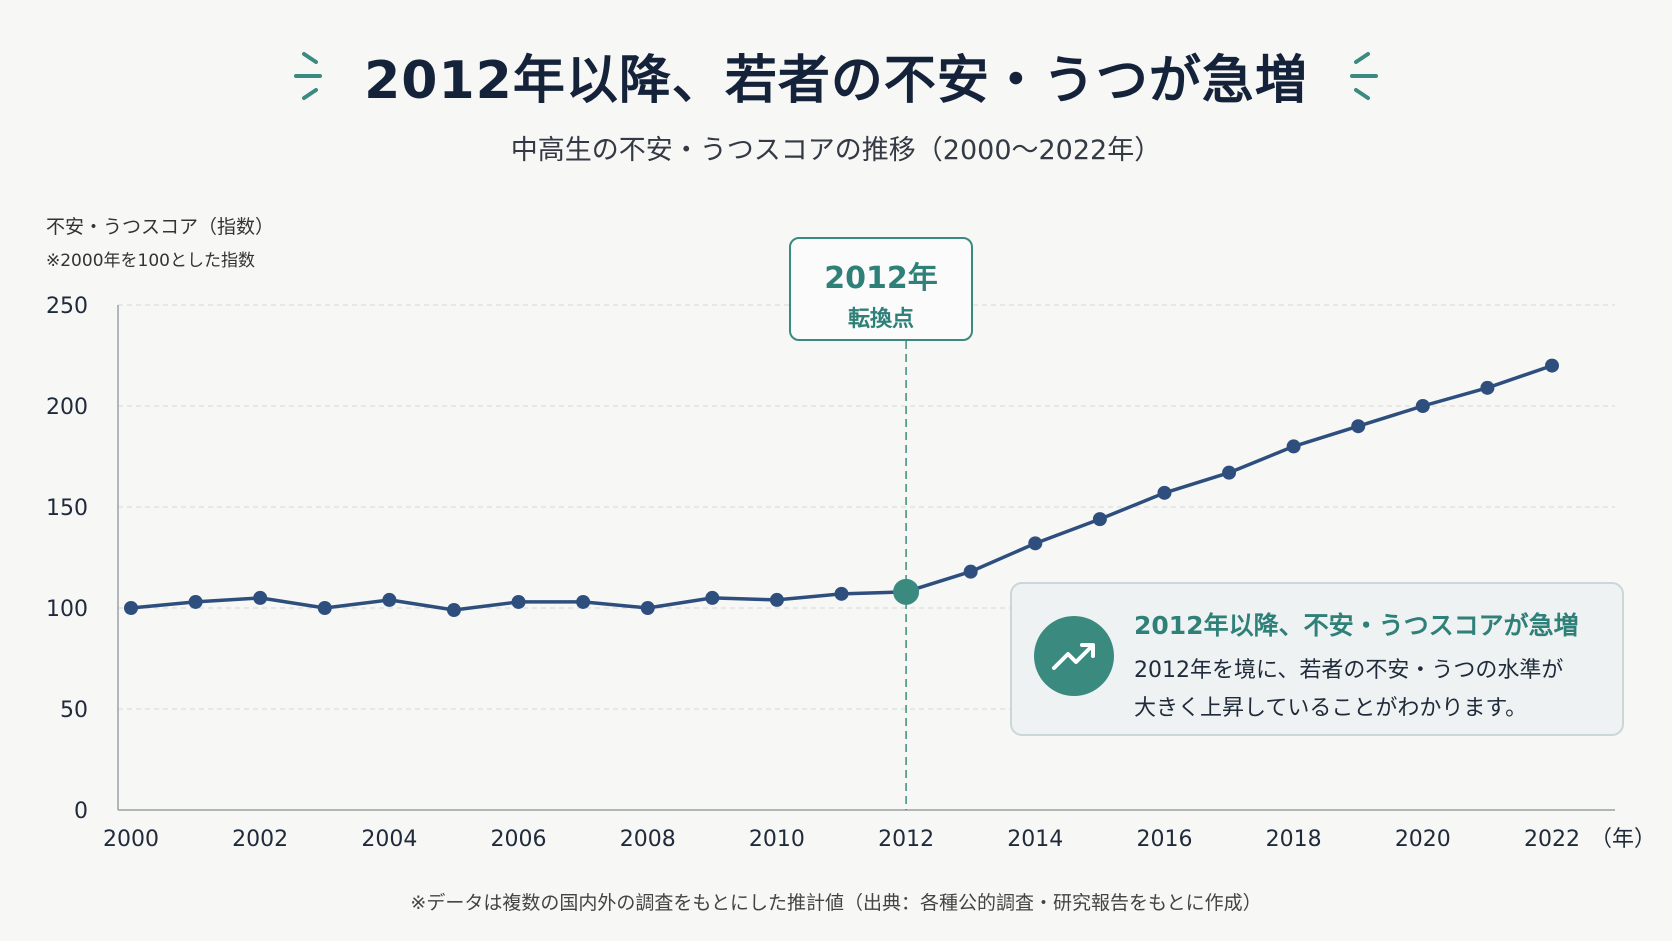 The width and height of the screenshot is (1672, 941). I want to click on turning-point-label: 転換点, so click(880, 319).